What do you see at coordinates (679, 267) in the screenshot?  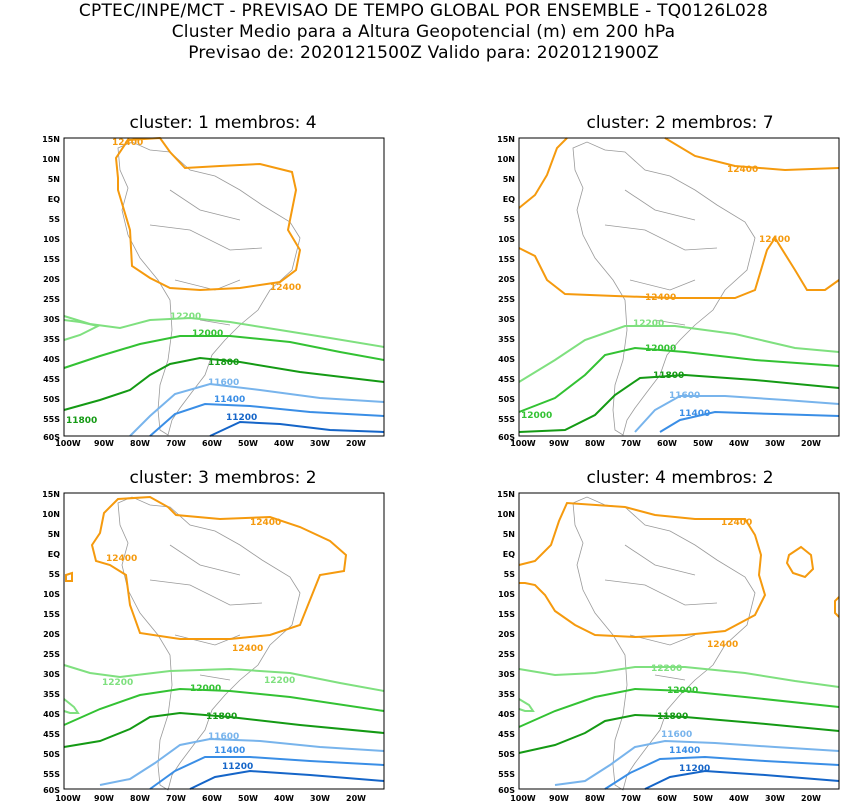 I see `contour-12400-south` at bounding box center [679, 267].